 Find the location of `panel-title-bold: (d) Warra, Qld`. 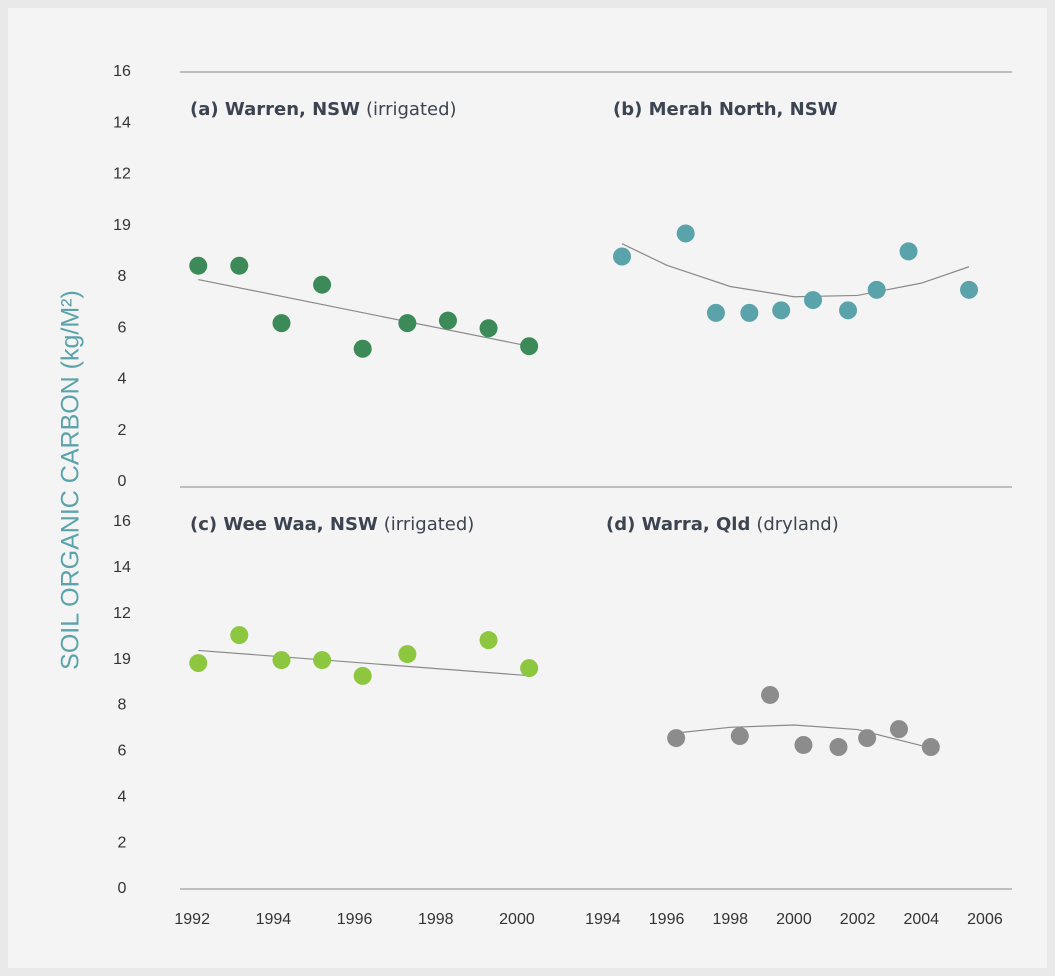

panel-title-bold: (d) Warra, Qld is located at coordinates (678, 524).